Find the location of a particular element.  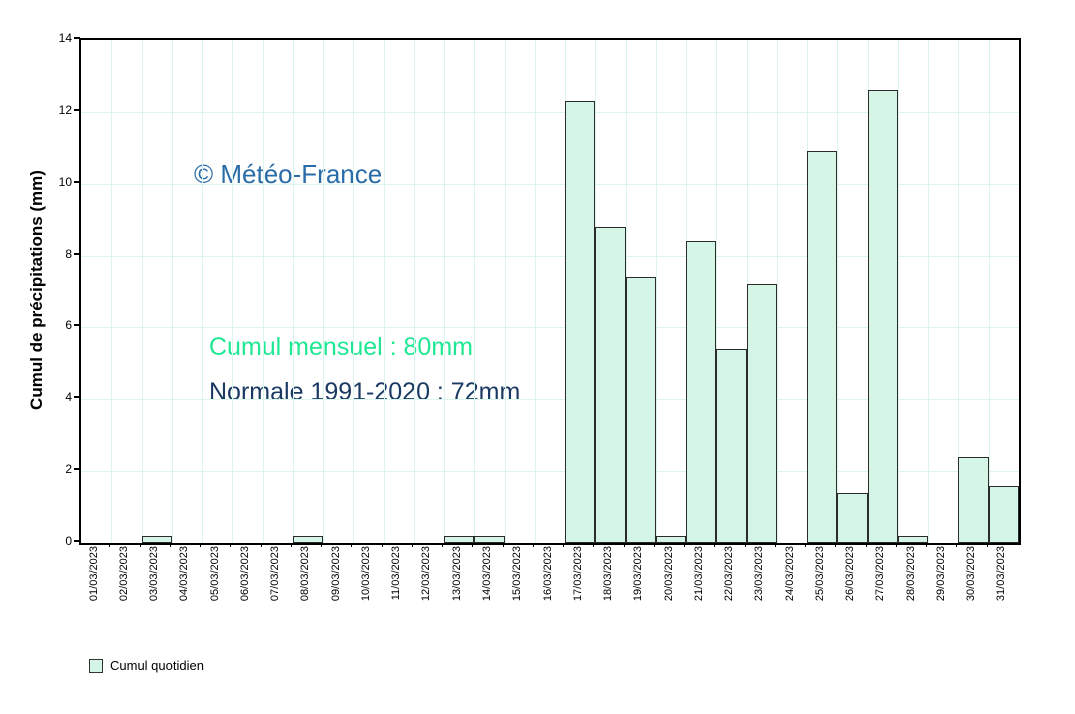

x-tick-label: 22/03/2023 is located at coordinates (729, 574).